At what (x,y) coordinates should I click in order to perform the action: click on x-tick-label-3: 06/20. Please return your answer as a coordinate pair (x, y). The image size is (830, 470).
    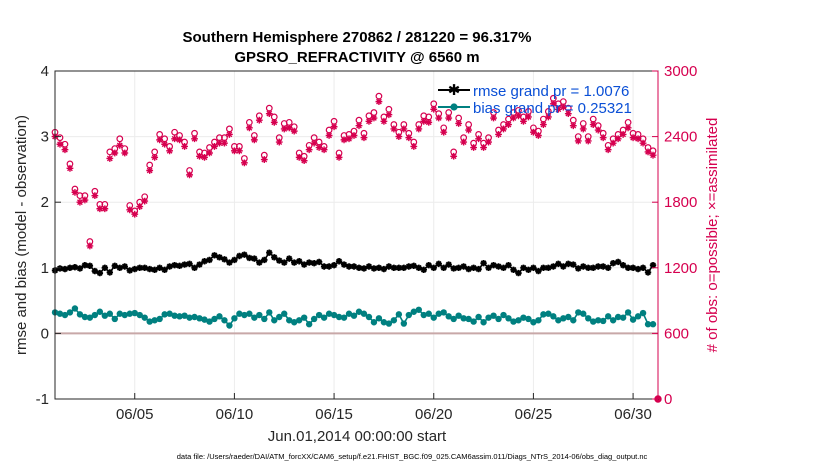
    Looking at the image, I should click on (434, 414).